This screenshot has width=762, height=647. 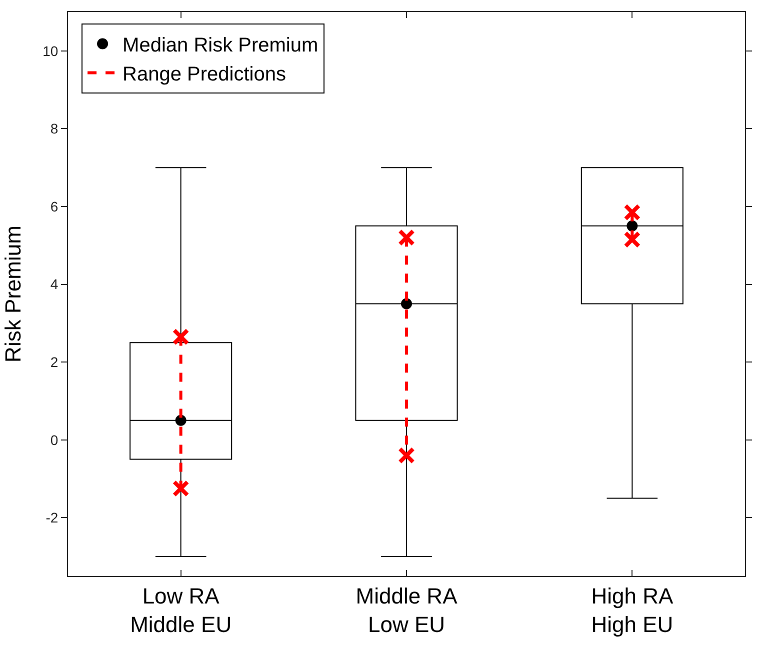 I want to click on y-axis-title: Risk Premium, so click(x=13, y=294).